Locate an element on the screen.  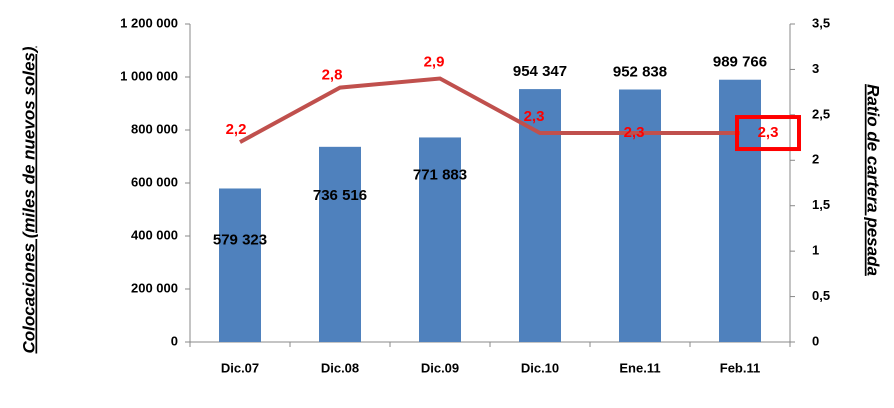
y-axis-title: Colocaciones (miles de nuevos soles) is located at coordinates (28, 199).